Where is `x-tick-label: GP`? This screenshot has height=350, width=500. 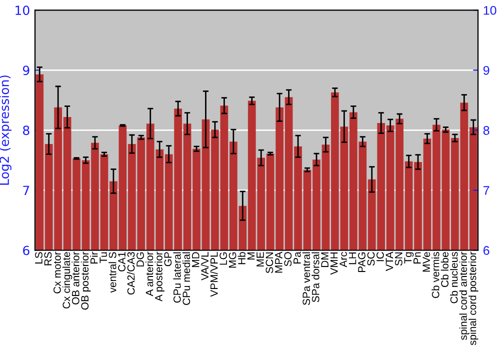 x-tick-label: GP is located at coordinates (168, 259).